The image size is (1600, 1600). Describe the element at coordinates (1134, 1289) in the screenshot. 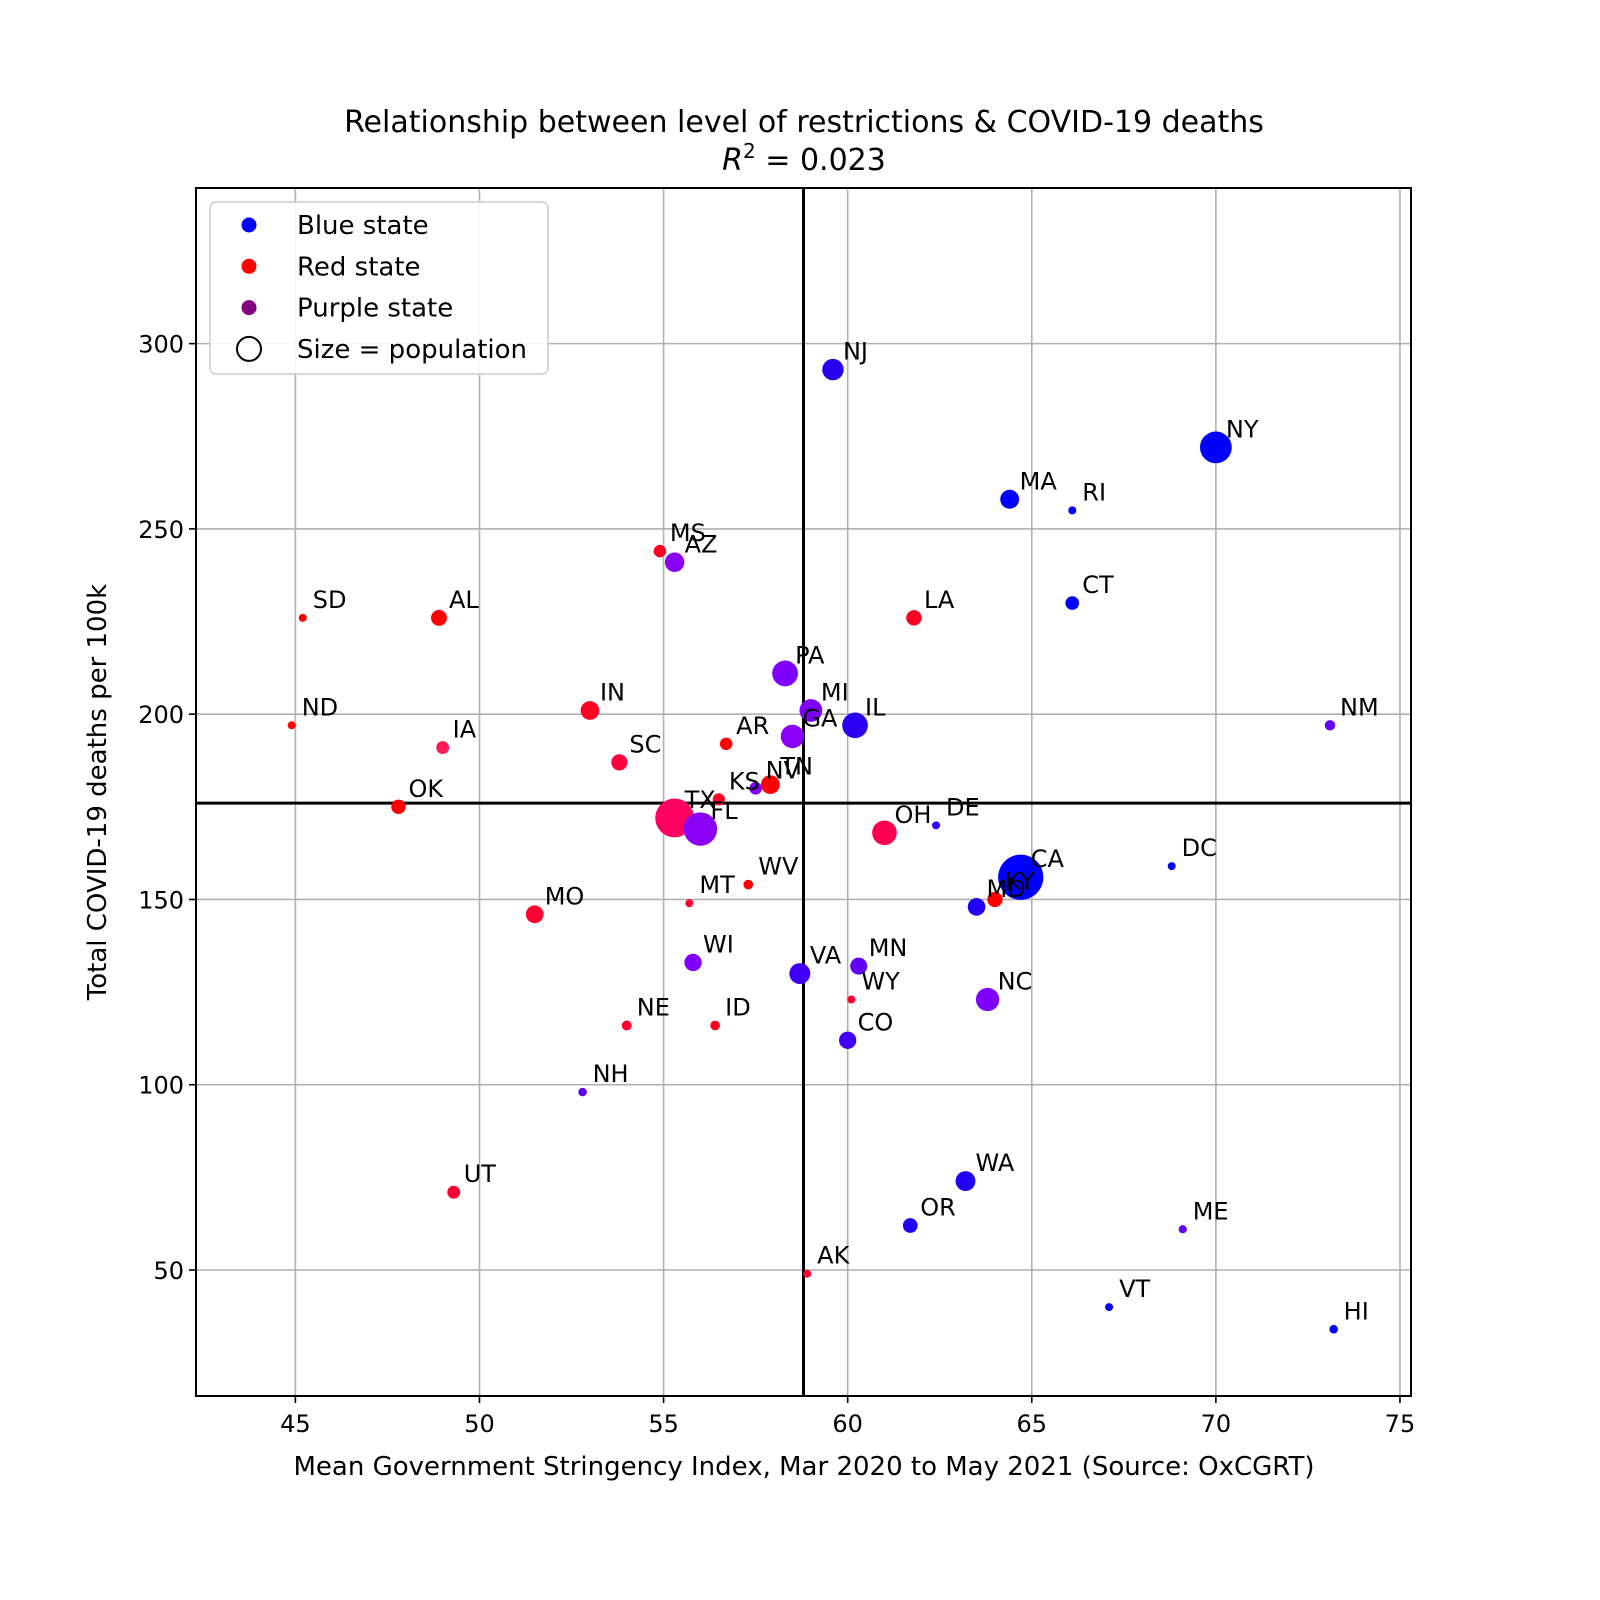

I see `point-label-vt: VT` at that location.